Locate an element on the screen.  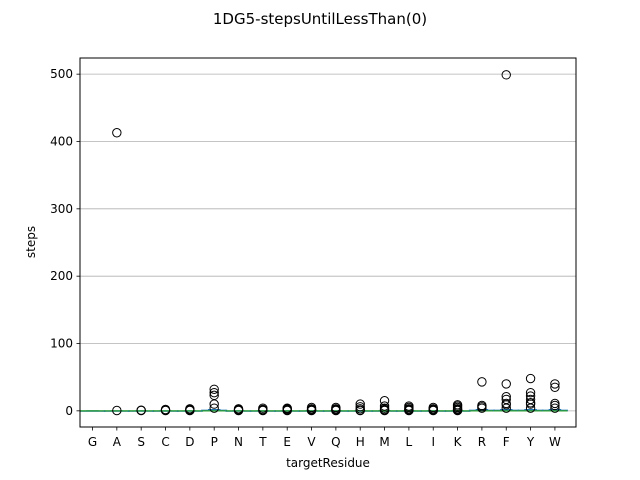
box-group-H is located at coordinates (360, 407).